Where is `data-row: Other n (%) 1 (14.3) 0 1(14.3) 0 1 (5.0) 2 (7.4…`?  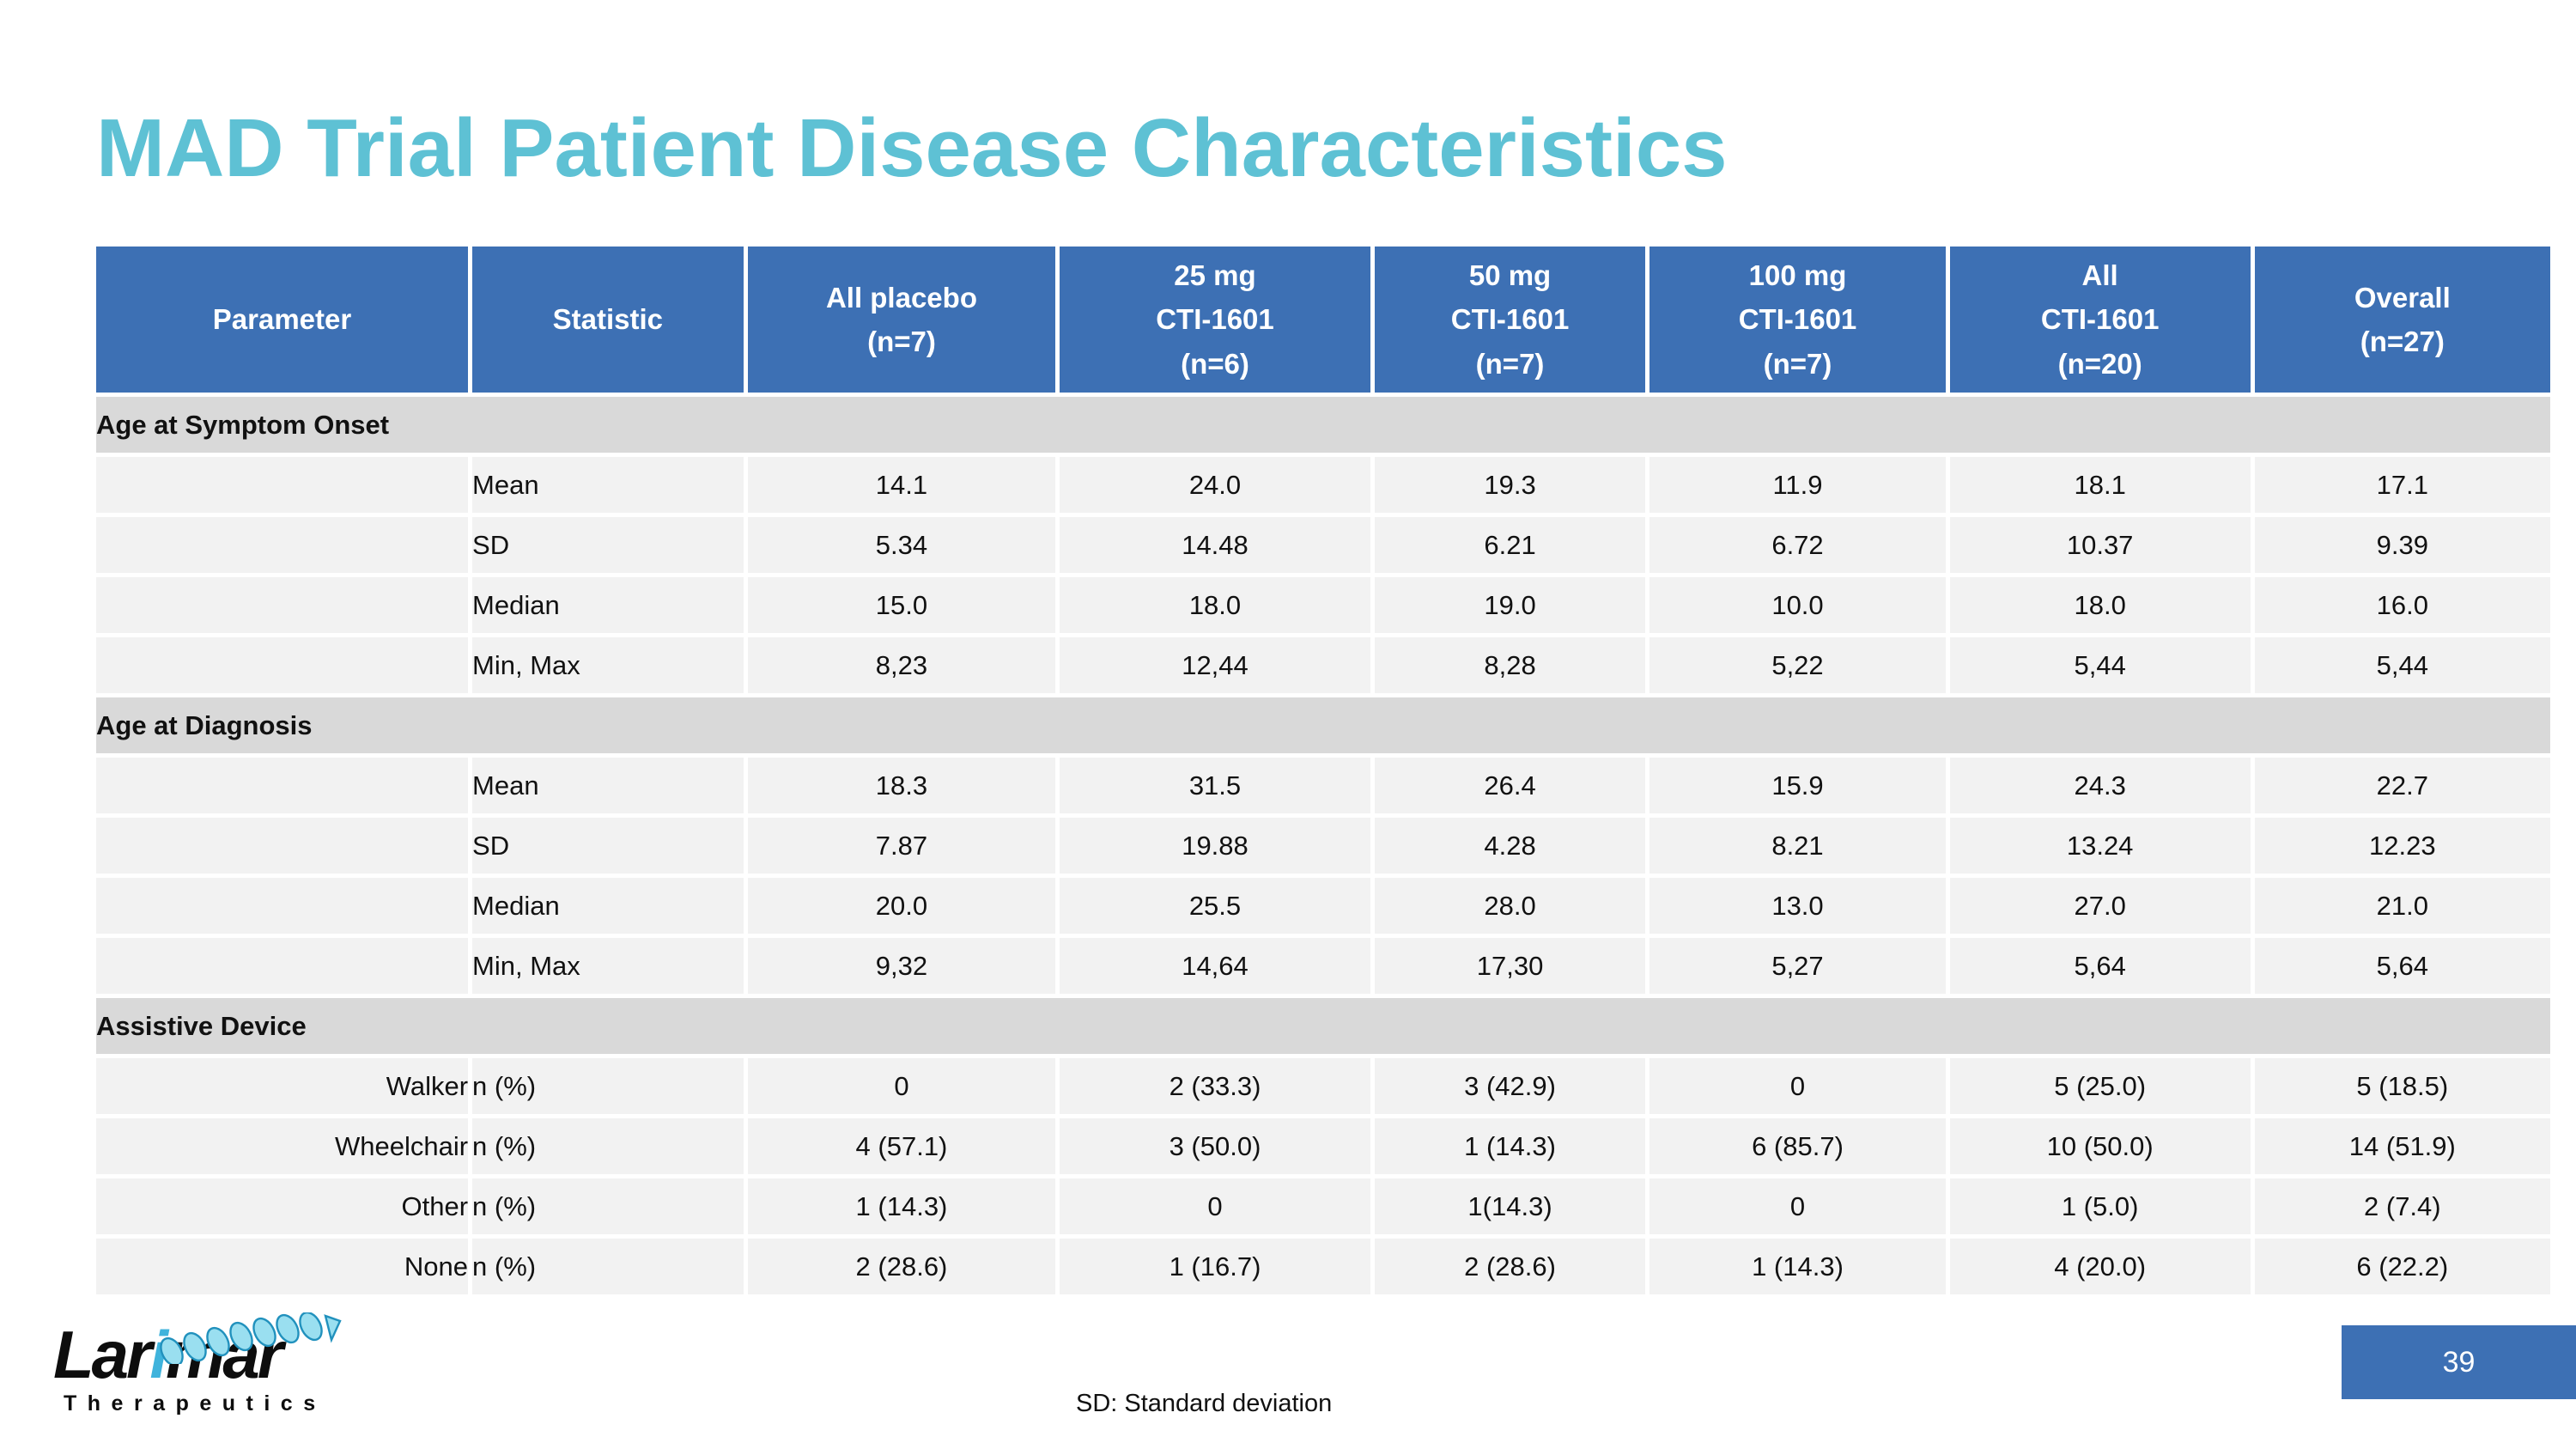
data-row: Other n (%) 1 (14.3) 0 1(14.3) 0 1 (5.0) 2 (7.4… is located at coordinates (1323, 1206).